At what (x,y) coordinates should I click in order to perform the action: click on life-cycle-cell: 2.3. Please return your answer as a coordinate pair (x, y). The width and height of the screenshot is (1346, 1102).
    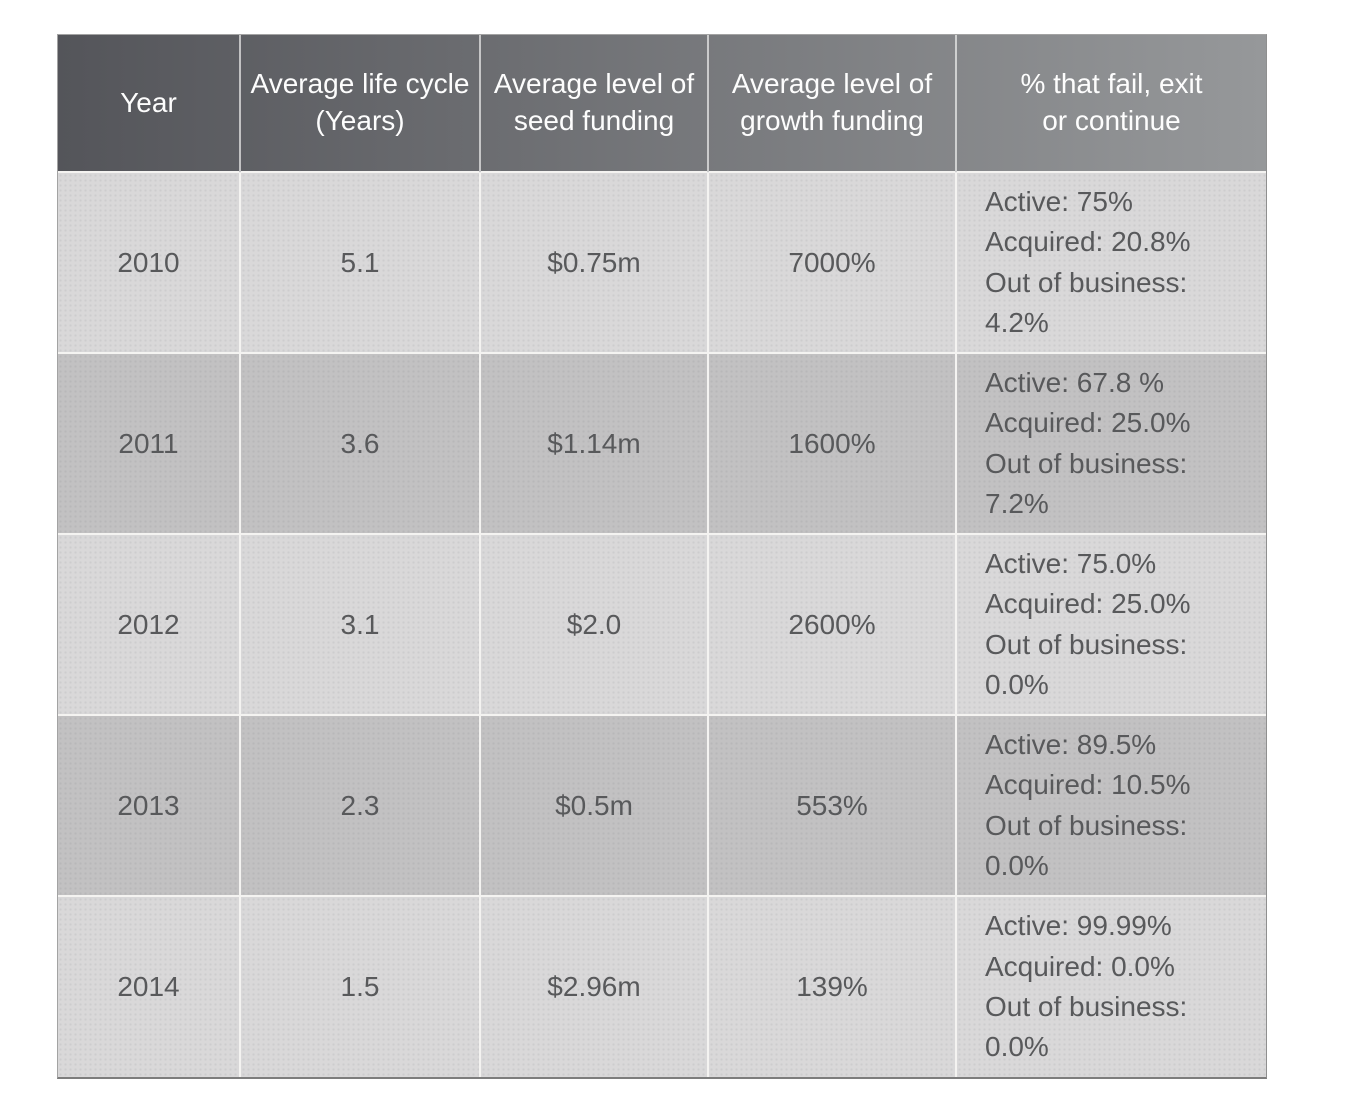
    Looking at the image, I should click on (359, 805).